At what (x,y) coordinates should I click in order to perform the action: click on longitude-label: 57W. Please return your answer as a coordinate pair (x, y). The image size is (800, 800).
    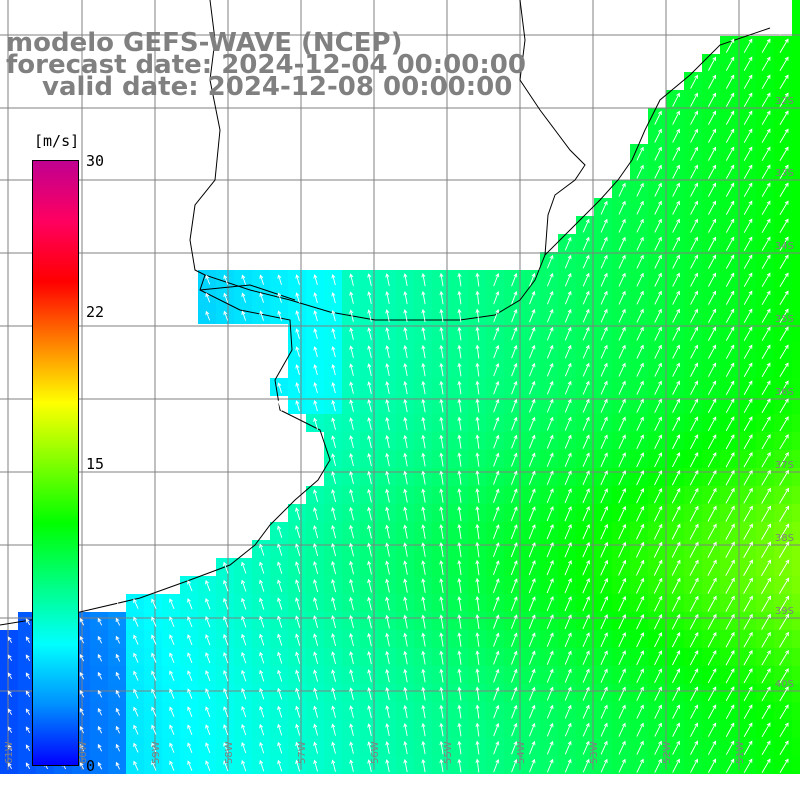
    Looking at the image, I should click on (302, 752).